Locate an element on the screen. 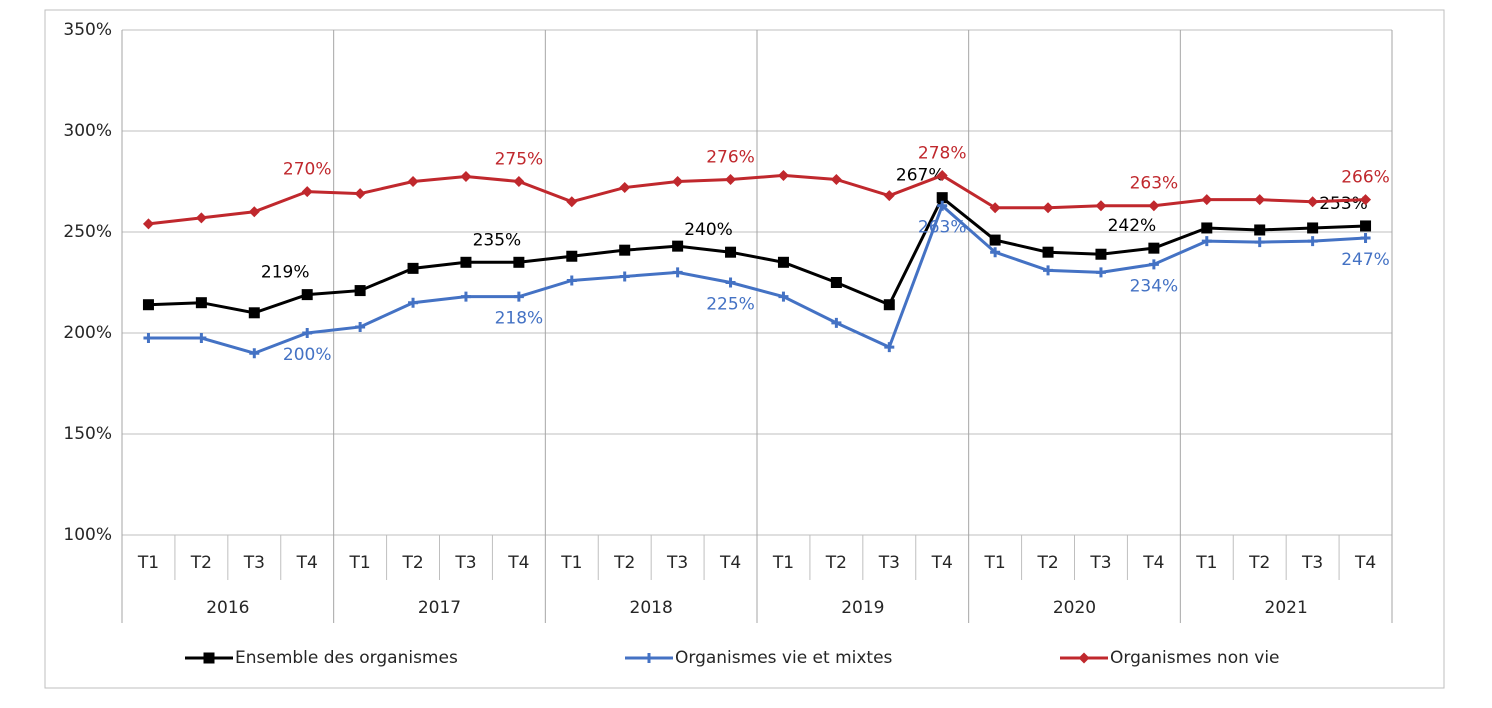 The image size is (1492, 708). y-tick-label: 300% is located at coordinates (87, 131).